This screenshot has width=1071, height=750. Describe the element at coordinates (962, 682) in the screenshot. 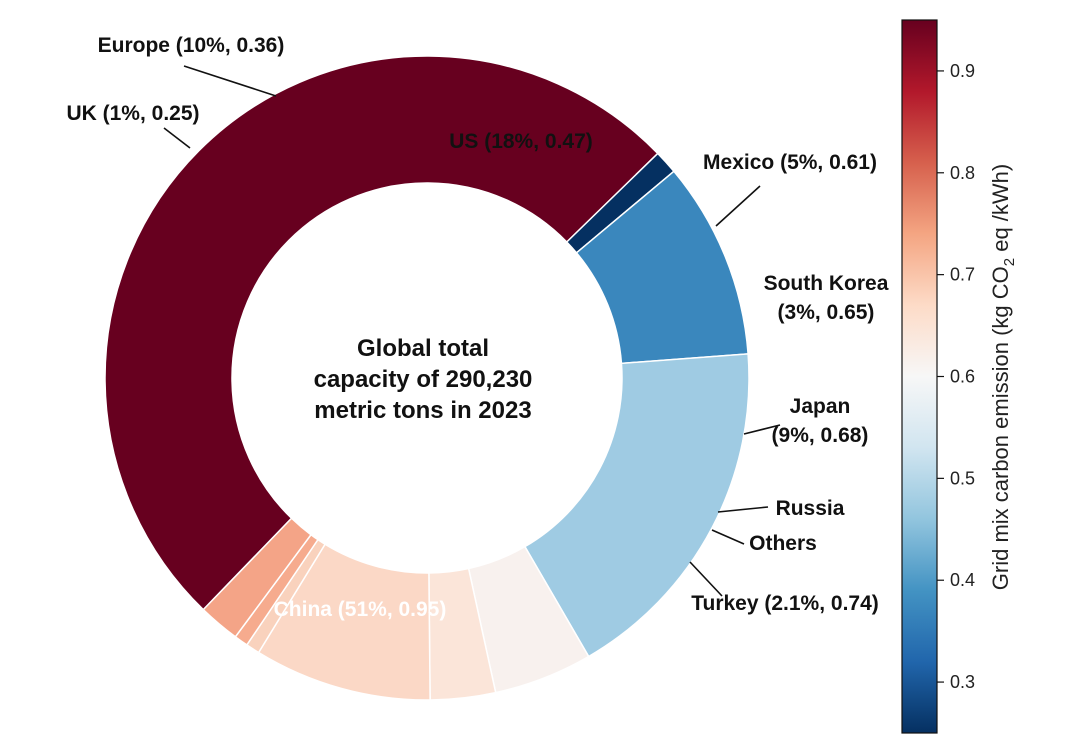

I see `colorbar-tick-label: 0.3` at that location.